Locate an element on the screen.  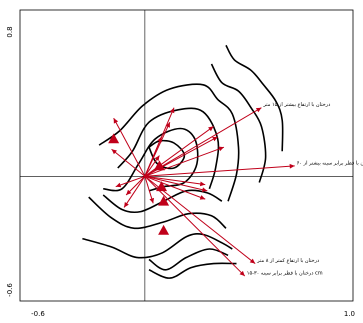
arrow-label: درختان با قطر برابر سینه بیشتر از ۶۰ cm is located at coordinates (330, 163).